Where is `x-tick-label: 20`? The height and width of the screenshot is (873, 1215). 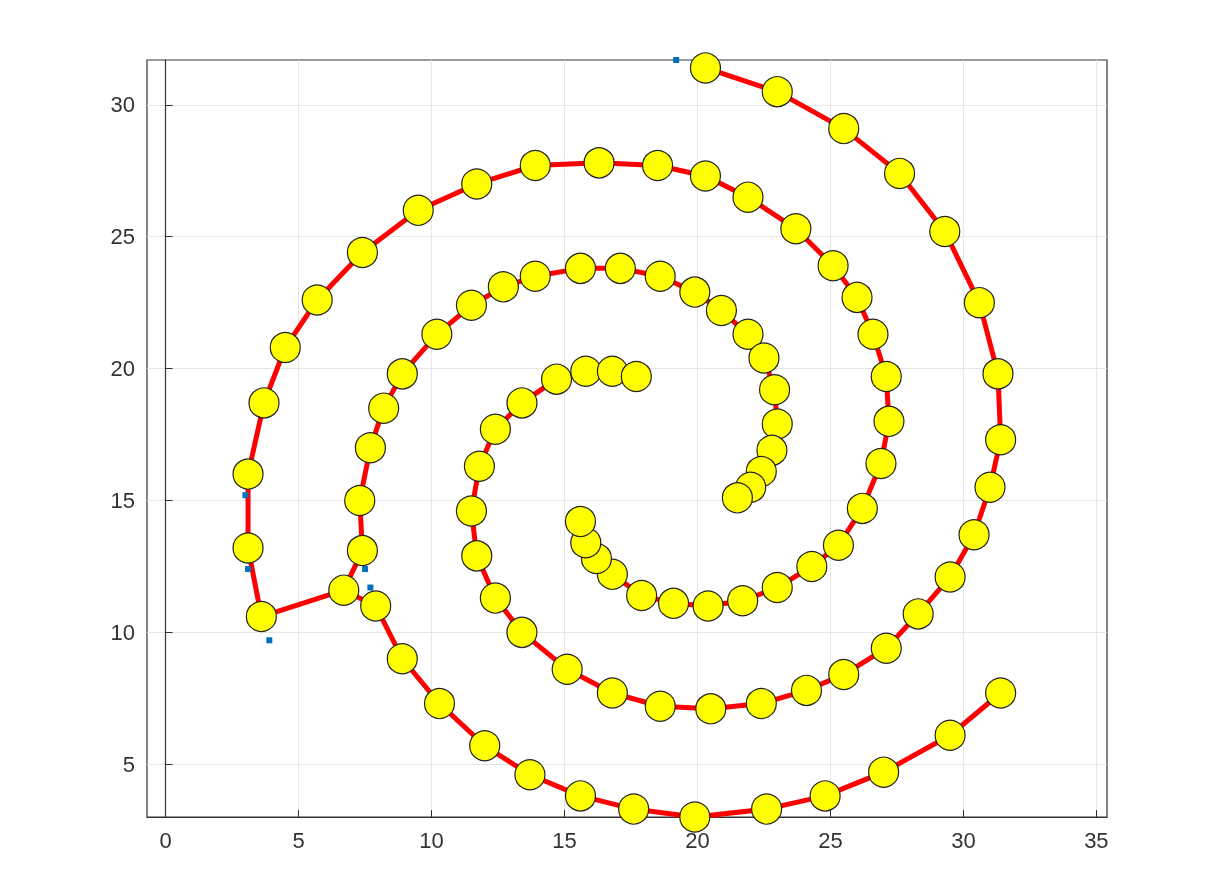 x-tick-label: 20 is located at coordinates (697, 840).